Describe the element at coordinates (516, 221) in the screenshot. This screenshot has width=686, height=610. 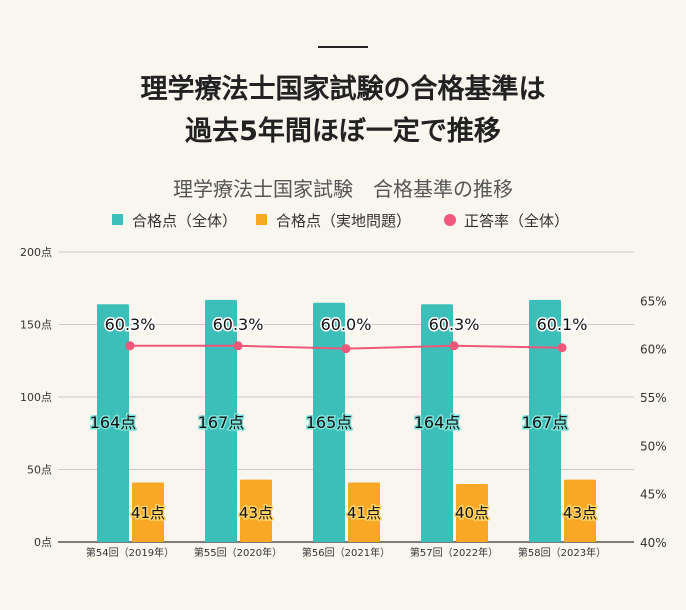
I see `legend-label: 正答率（全体）` at that location.